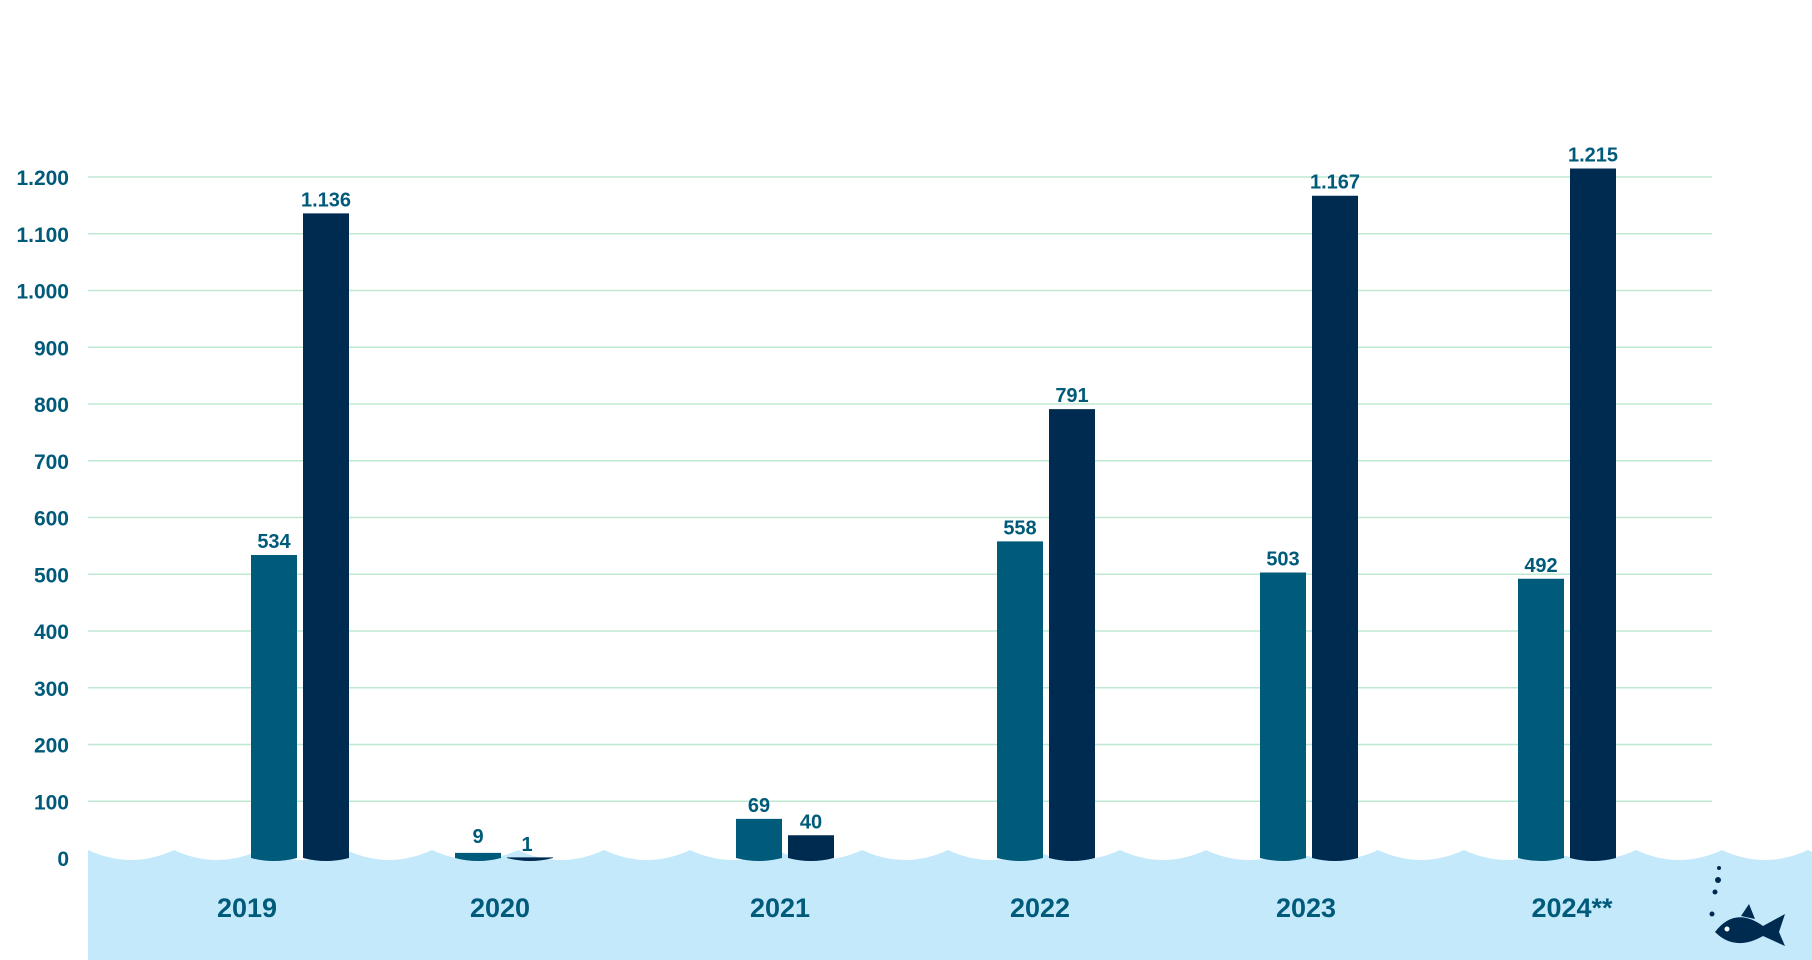 This screenshot has height=960, width=1812. I want to click on bar-1-2020, so click(478, 856).